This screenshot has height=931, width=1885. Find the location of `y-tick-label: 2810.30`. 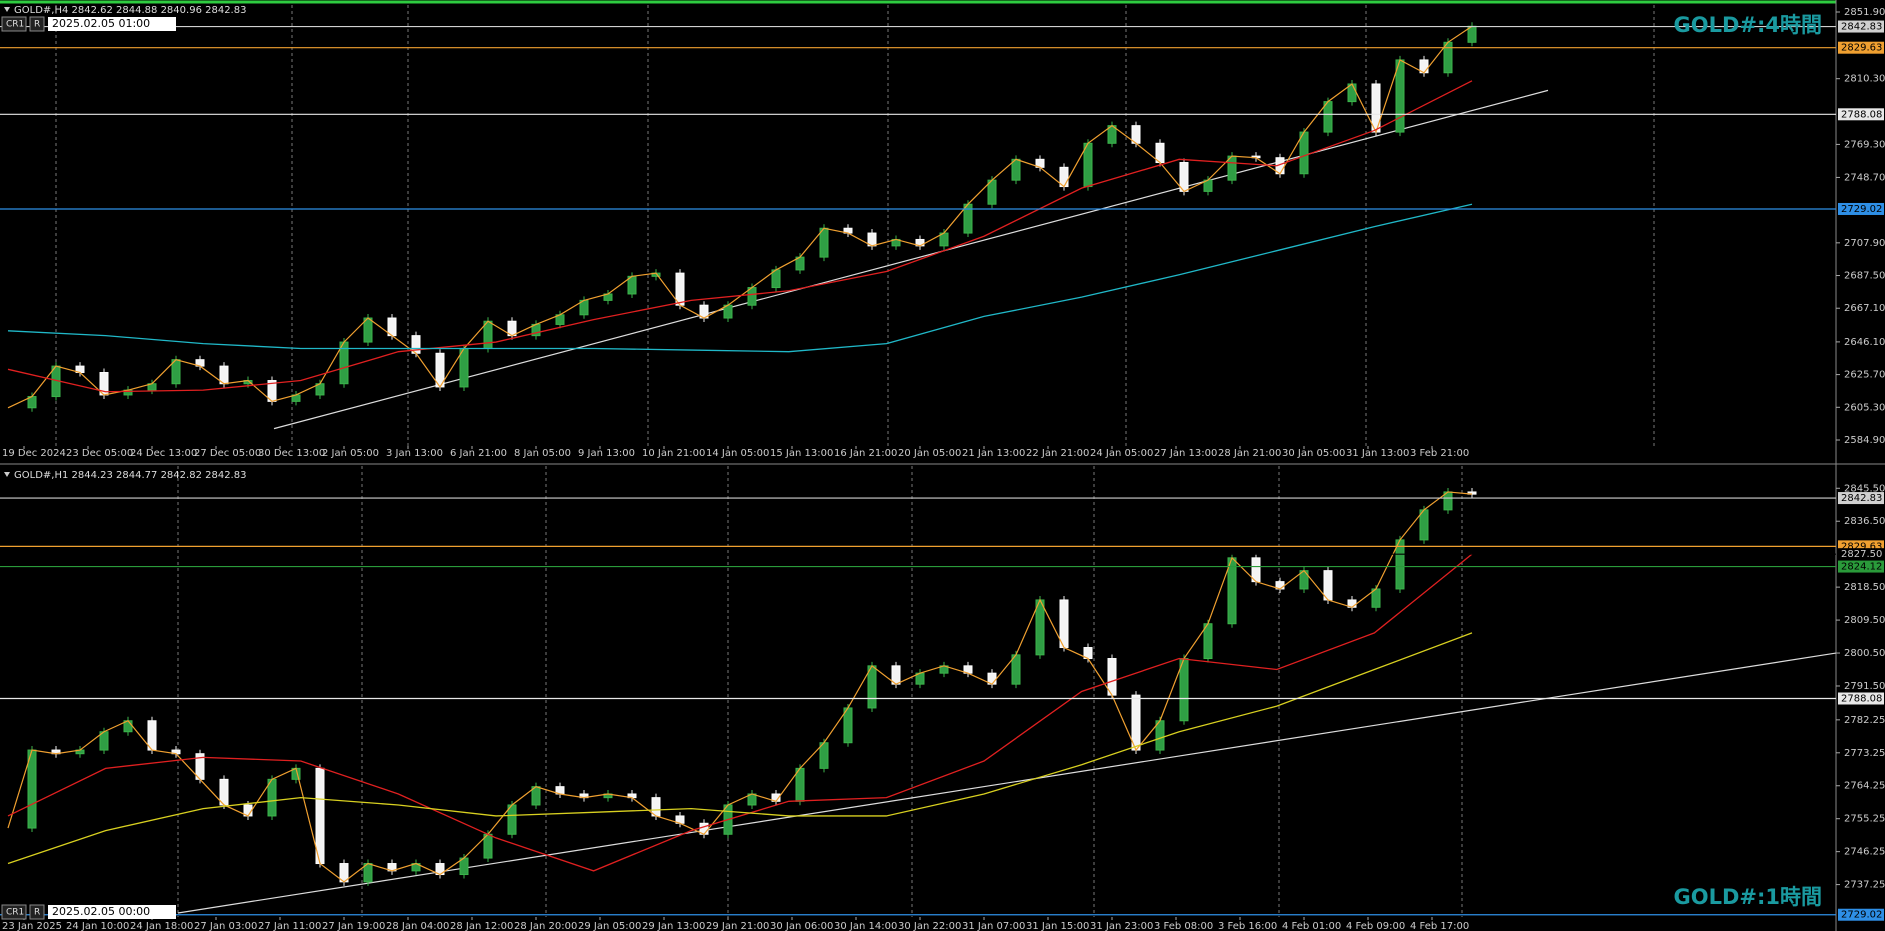

y-tick-label: 2810.30 is located at coordinates (1864, 79).